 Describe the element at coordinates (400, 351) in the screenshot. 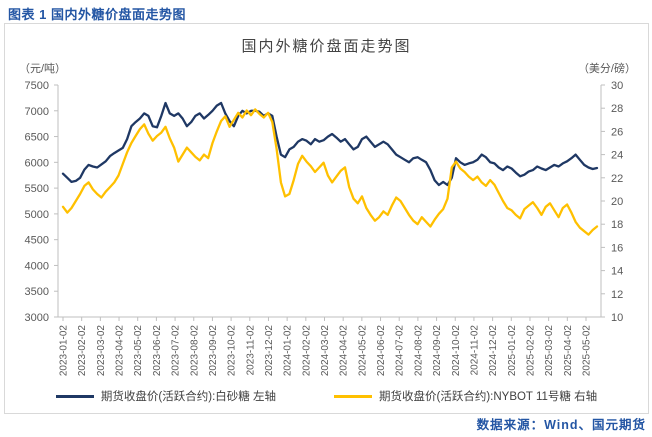

I see `x-axis-tick-label: 2024-07-02` at that location.